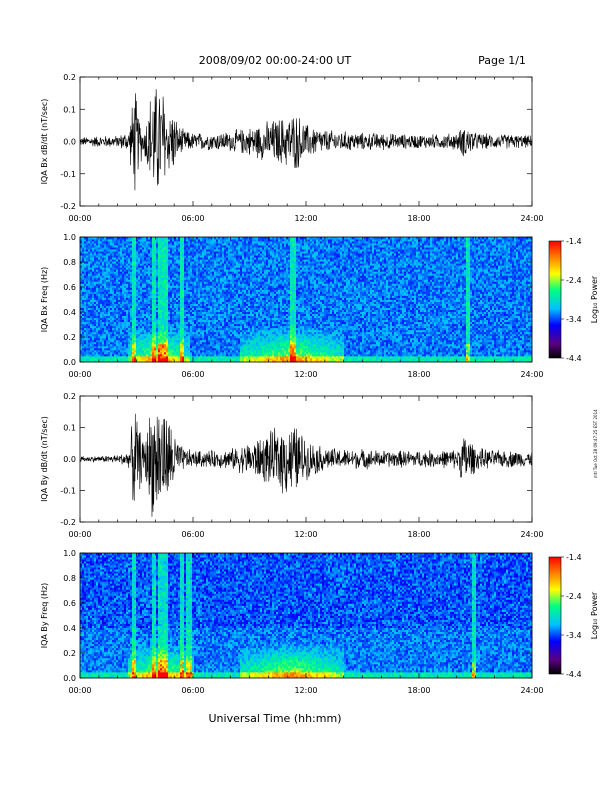  What do you see at coordinates (69, 77) in the screenshot?
I see `y-tick-label: 0.2` at bounding box center [69, 77].